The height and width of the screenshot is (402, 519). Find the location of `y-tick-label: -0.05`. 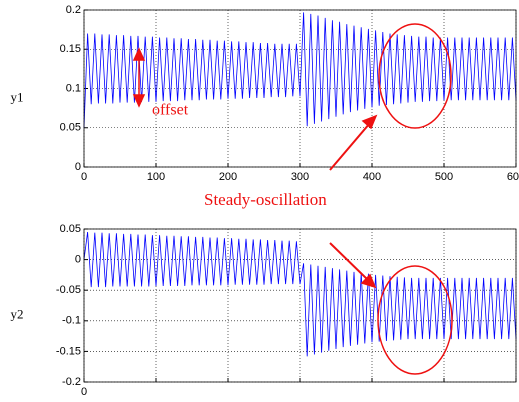

y-tick-label: -0.05 is located at coordinates (68, 290).